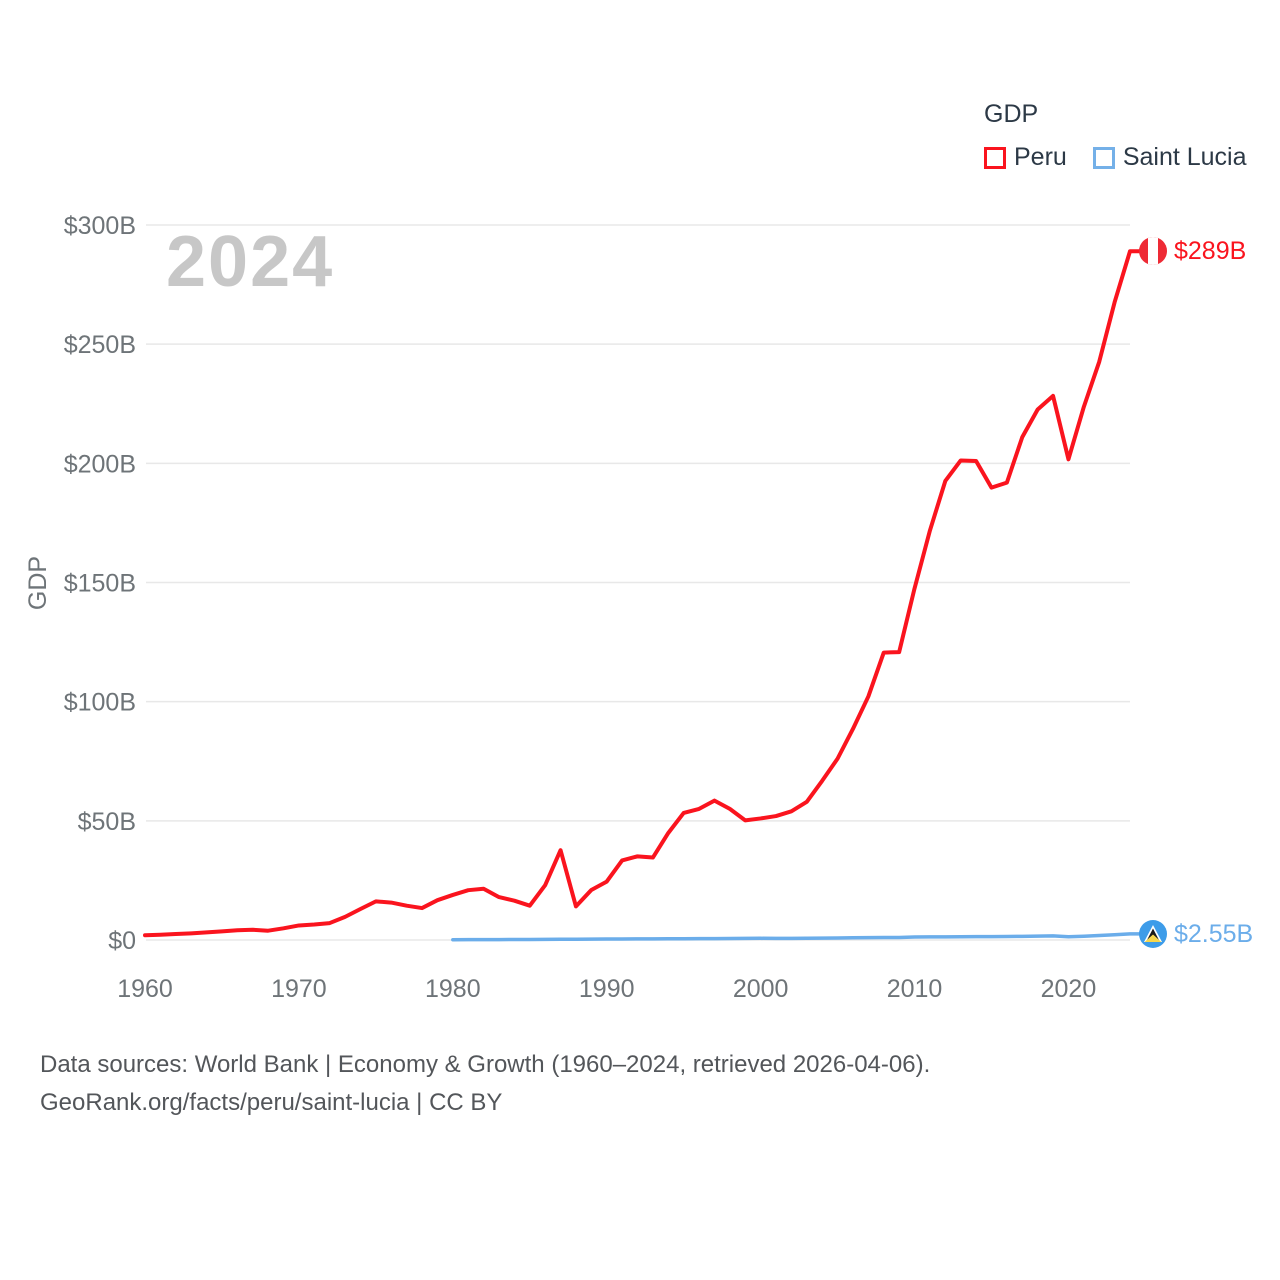  Describe the element at coordinates (100, 584) in the screenshot. I see `y-tick-label: $150B` at that location.